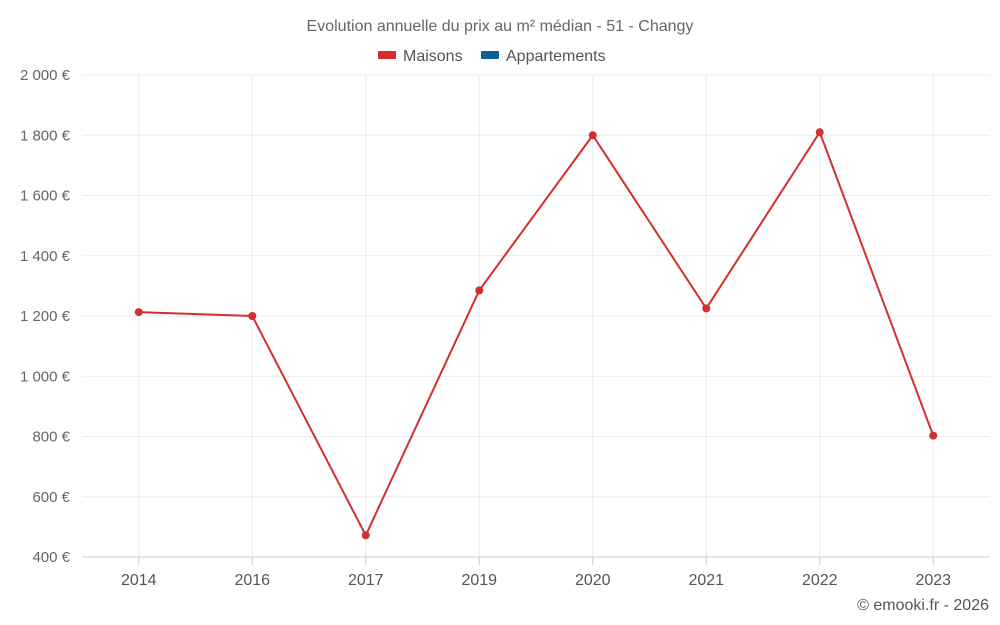 The width and height of the screenshot is (1000, 625). I want to click on legend-swatch-appartements, so click(490, 55).